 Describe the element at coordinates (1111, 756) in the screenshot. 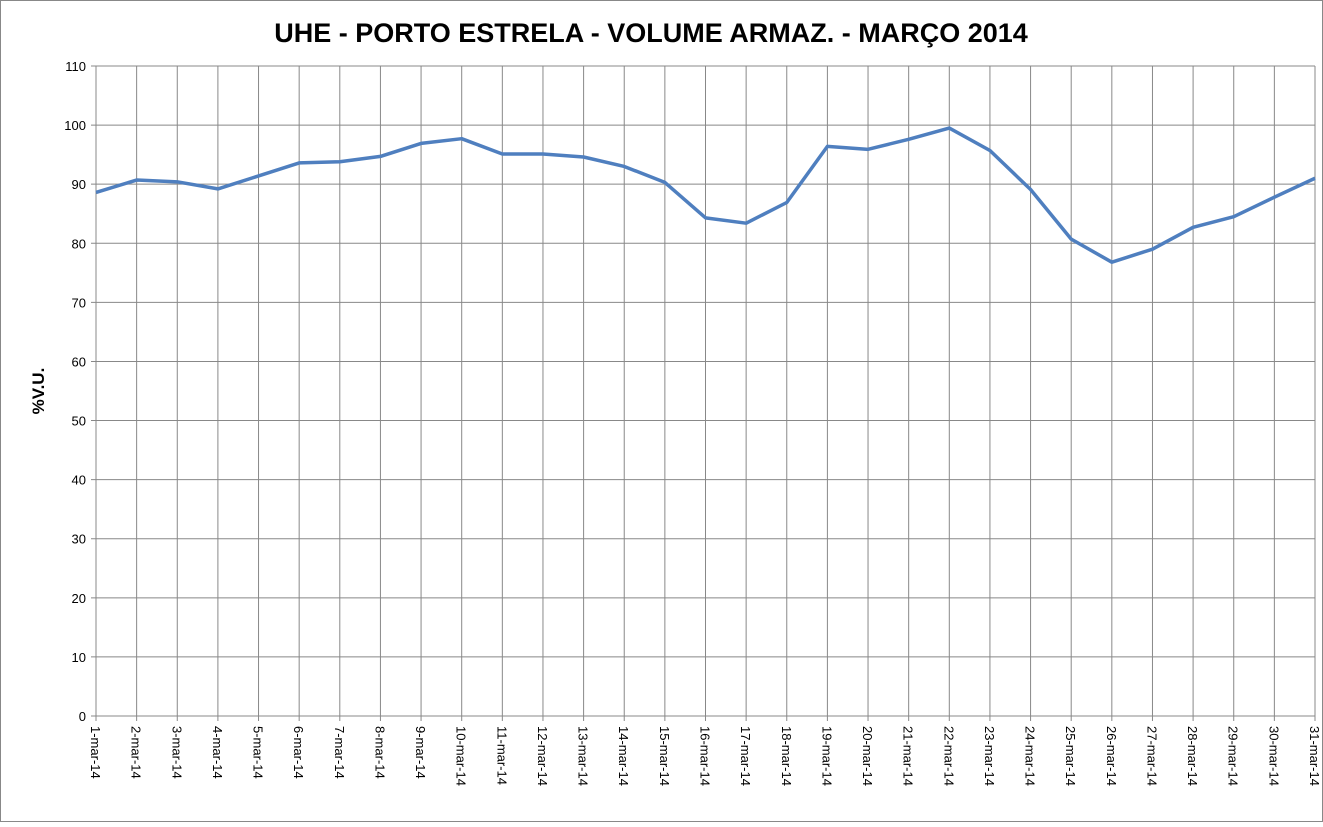

I see `x-tick-label: 26-mar-14` at that location.